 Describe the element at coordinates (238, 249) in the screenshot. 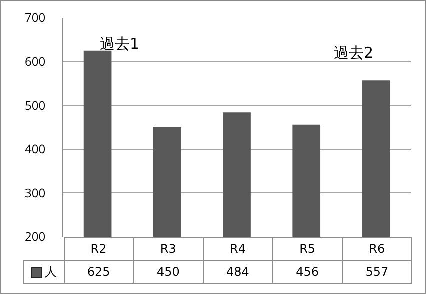

I see `x-tick-label: R4` at that location.